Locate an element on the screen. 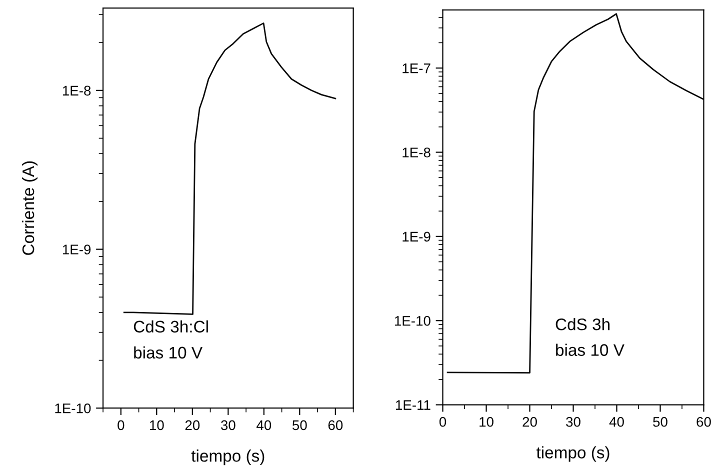 This screenshot has width=713, height=474. annotation: CdS 3h:Cl is located at coordinates (171, 326).